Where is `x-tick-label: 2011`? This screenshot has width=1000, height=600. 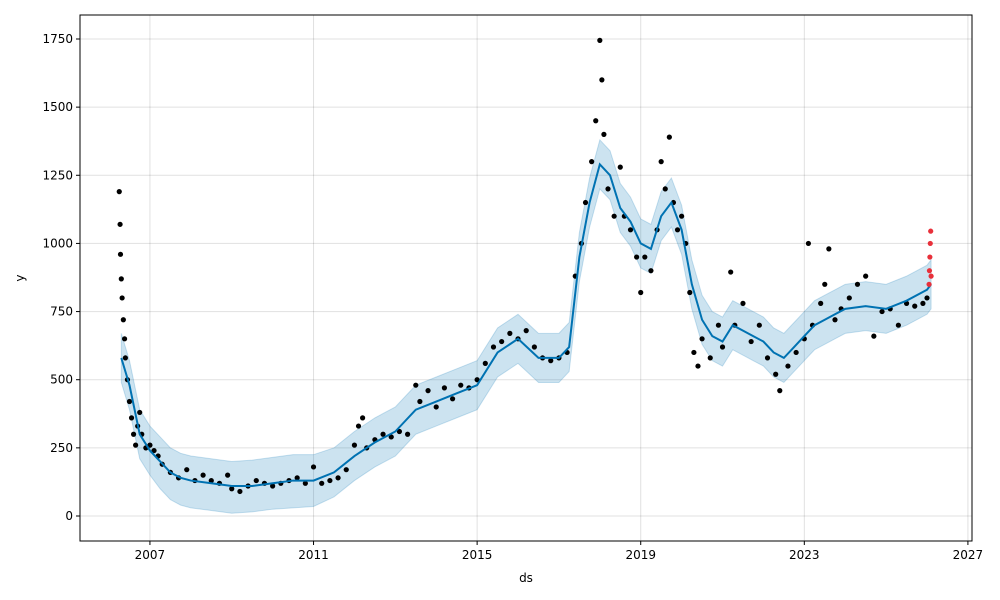 x-tick-label: 2011 is located at coordinates (313, 555).